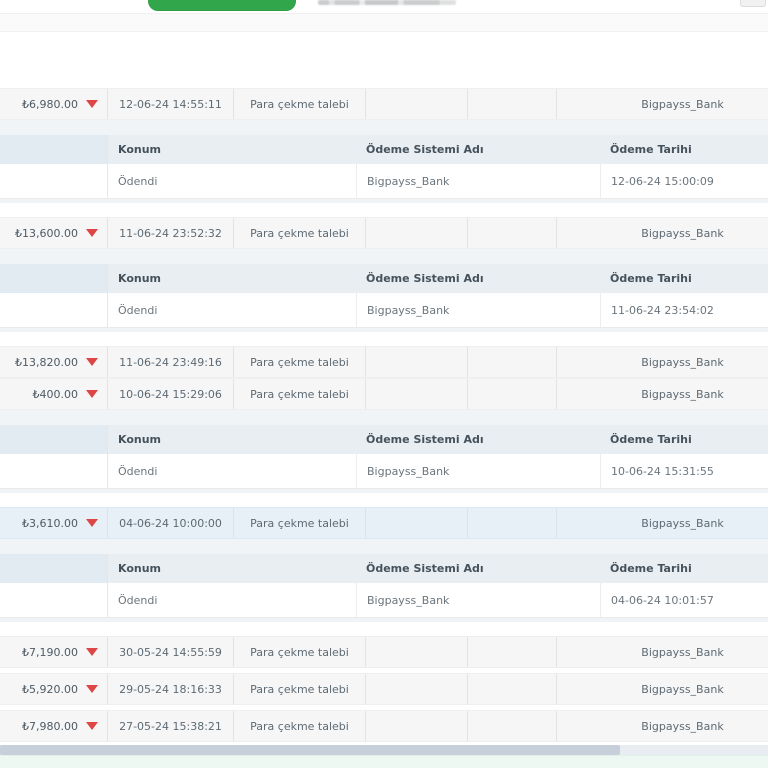 This screenshot has width=768, height=768. I want to click on amount-cell: ₺6,980.00, so click(53, 104).